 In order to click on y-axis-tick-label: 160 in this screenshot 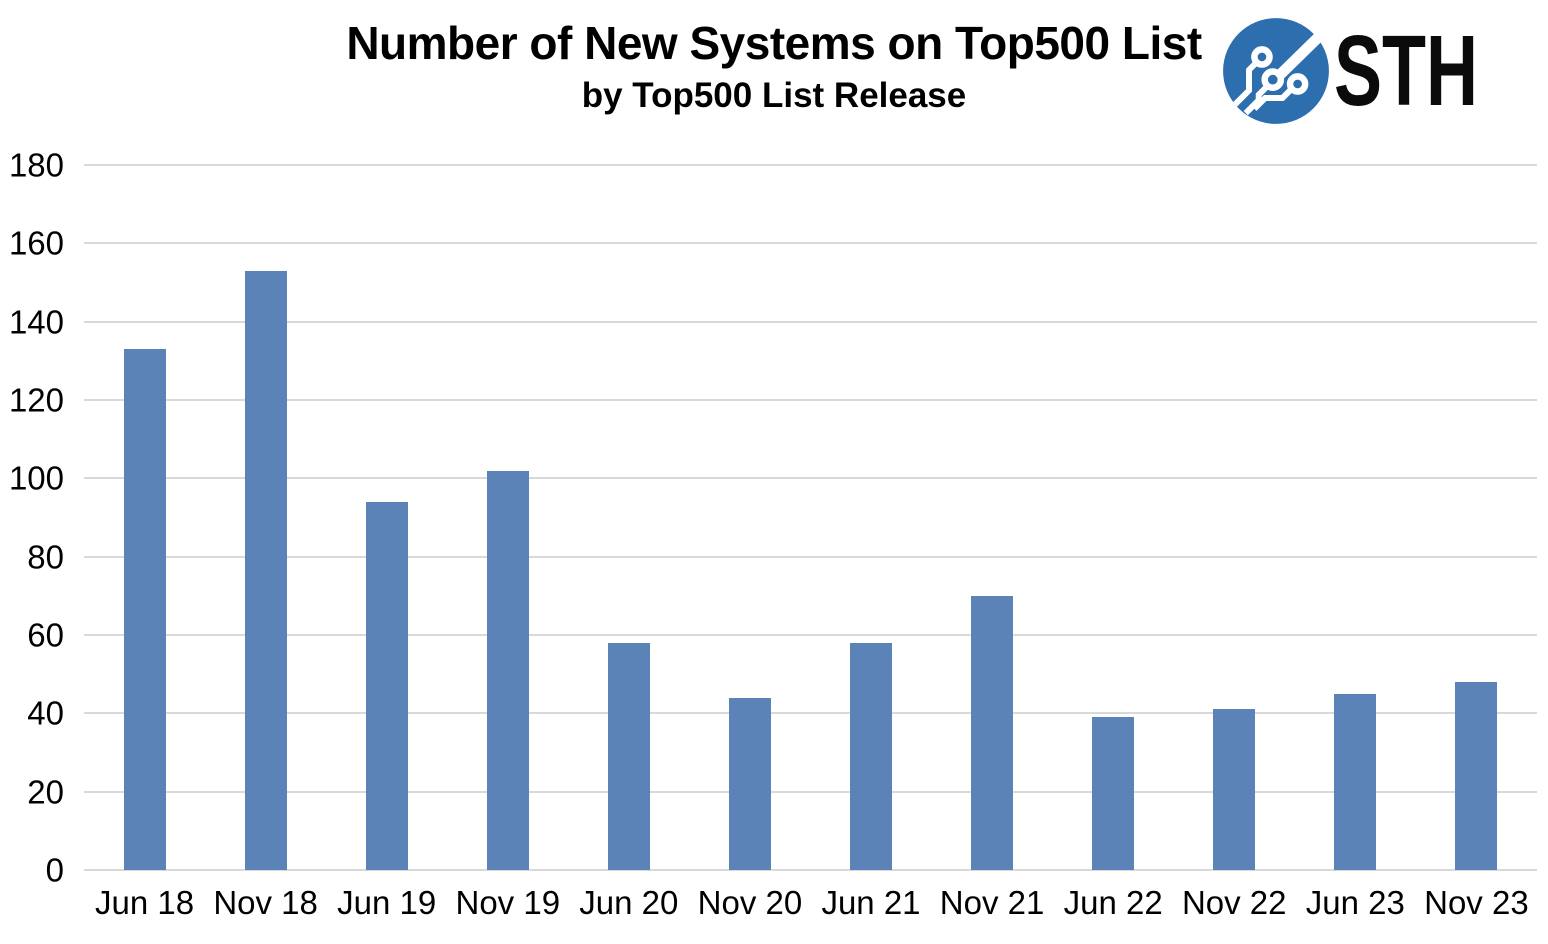, I will do `click(36, 243)`.